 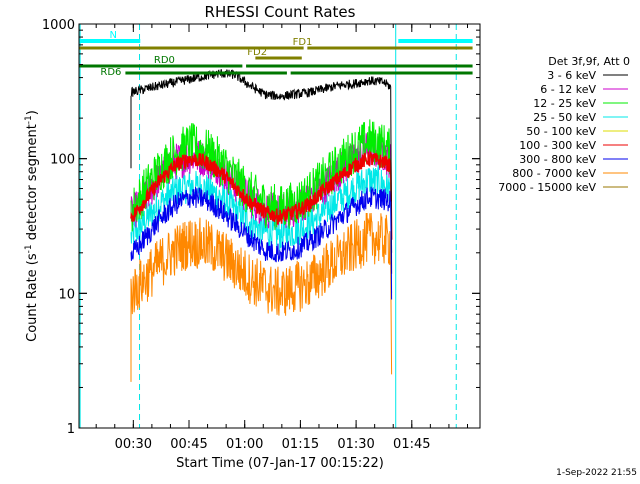 I want to click on legend-label: 25 - 50 keV, so click(x=564, y=117).